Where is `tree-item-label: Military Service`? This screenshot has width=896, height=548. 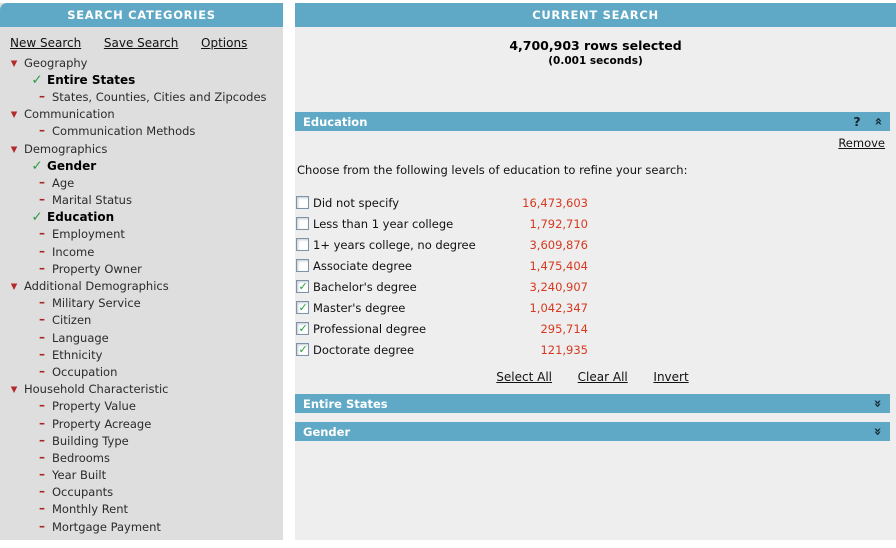 tree-item-label: Military Service is located at coordinates (96, 303).